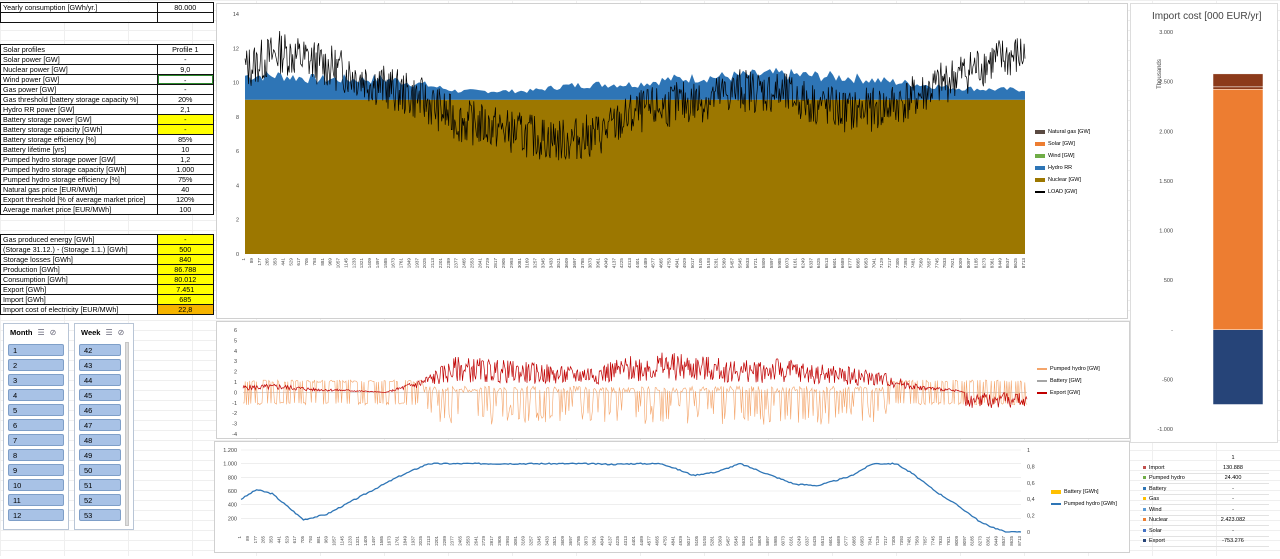 This screenshot has height=559, width=1280. What do you see at coordinates (692, 263) in the screenshot?
I see `x-tick-label: 5017` at bounding box center [692, 263].